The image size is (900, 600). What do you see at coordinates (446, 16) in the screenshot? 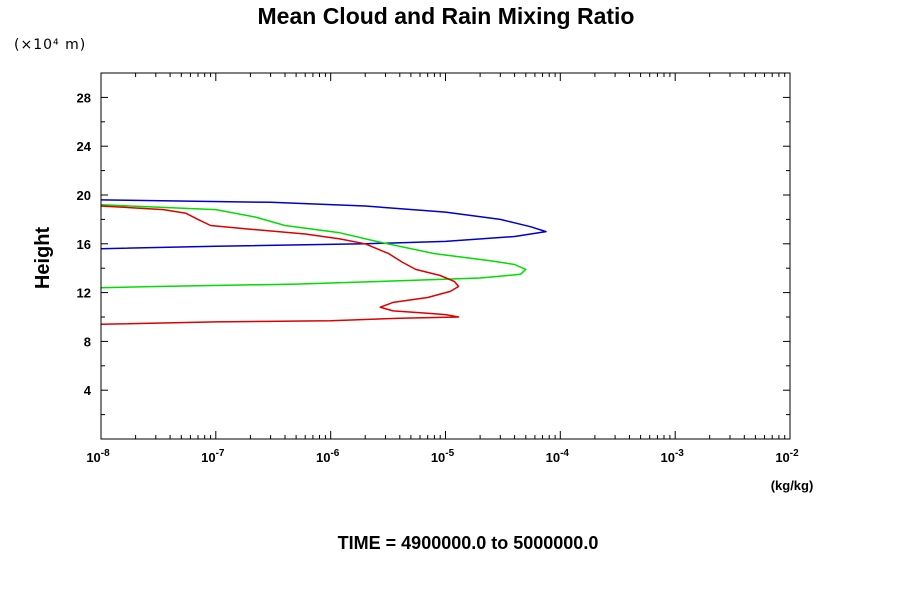
I see `chart-title: Mean Cloud and Rain Mixing Ratio` at bounding box center [446, 16].